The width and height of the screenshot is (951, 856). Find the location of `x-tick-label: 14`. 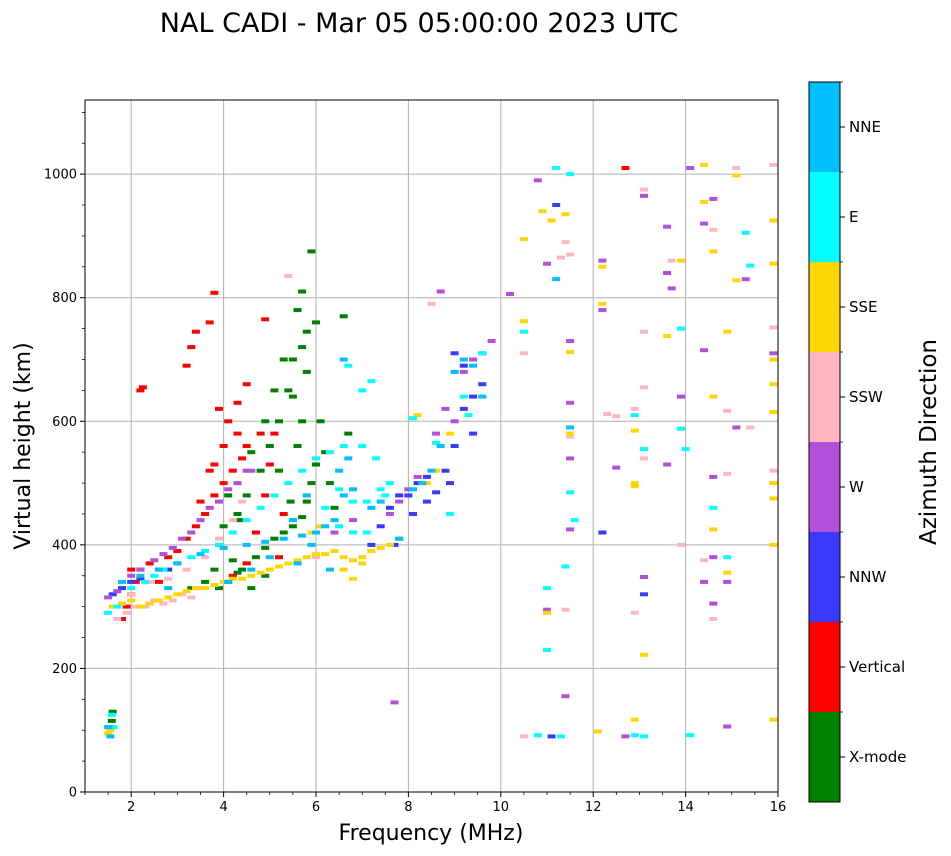

x-tick-label: 14 is located at coordinates (685, 807).